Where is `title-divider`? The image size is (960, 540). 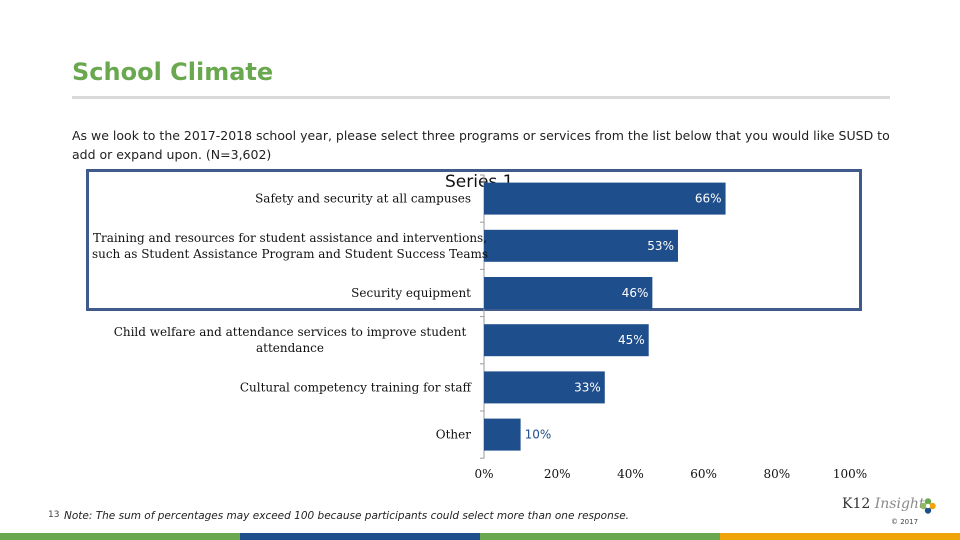 title-divider is located at coordinates (481, 97).